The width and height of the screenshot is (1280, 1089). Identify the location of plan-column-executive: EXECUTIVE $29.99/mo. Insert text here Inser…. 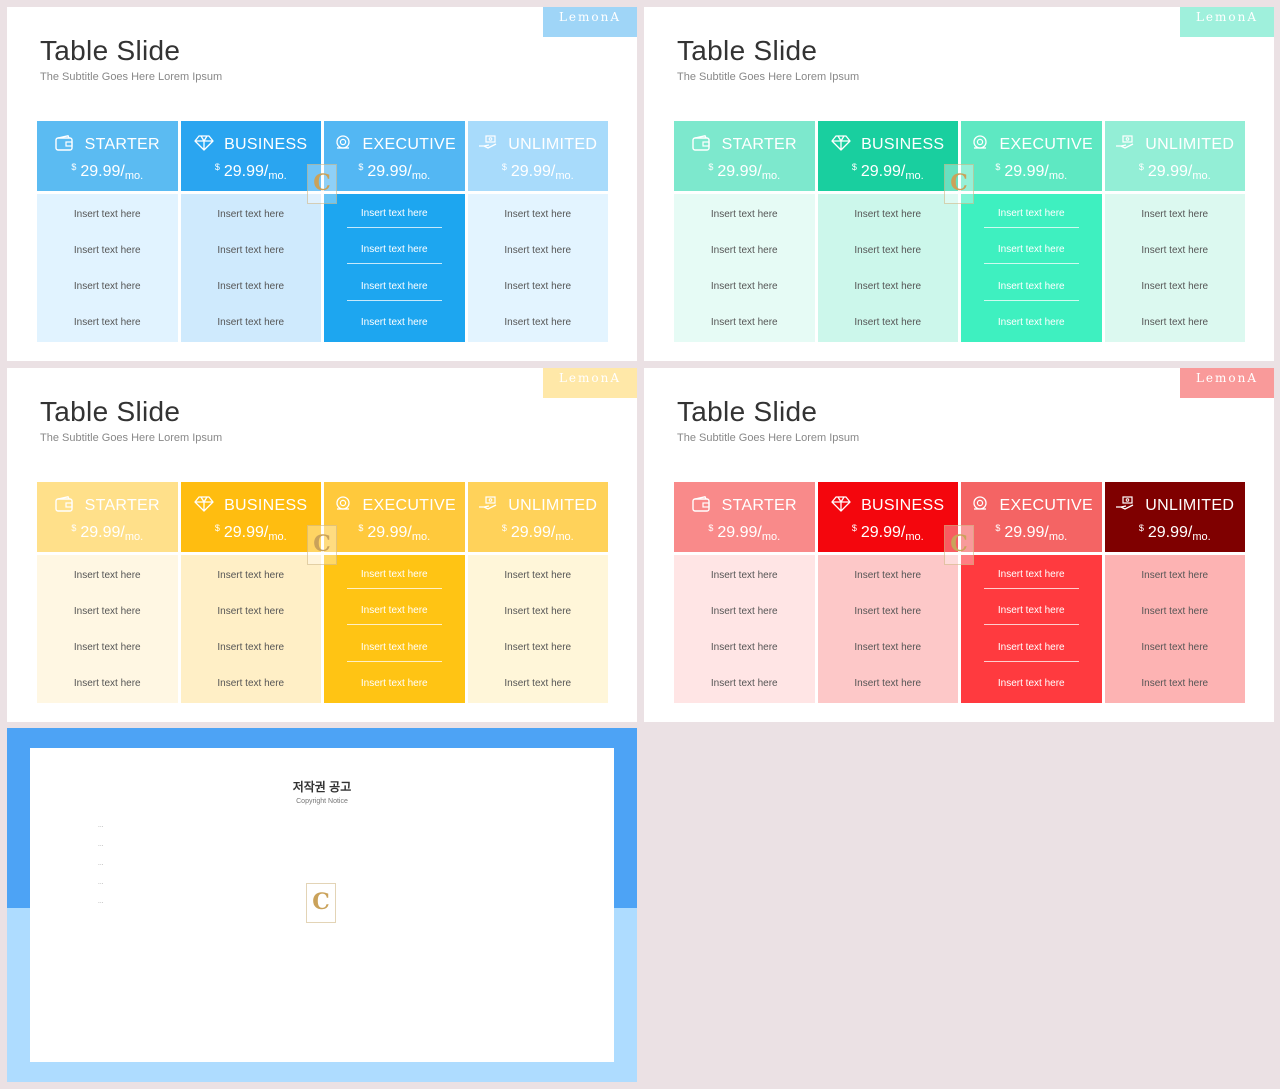
(1031, 231).